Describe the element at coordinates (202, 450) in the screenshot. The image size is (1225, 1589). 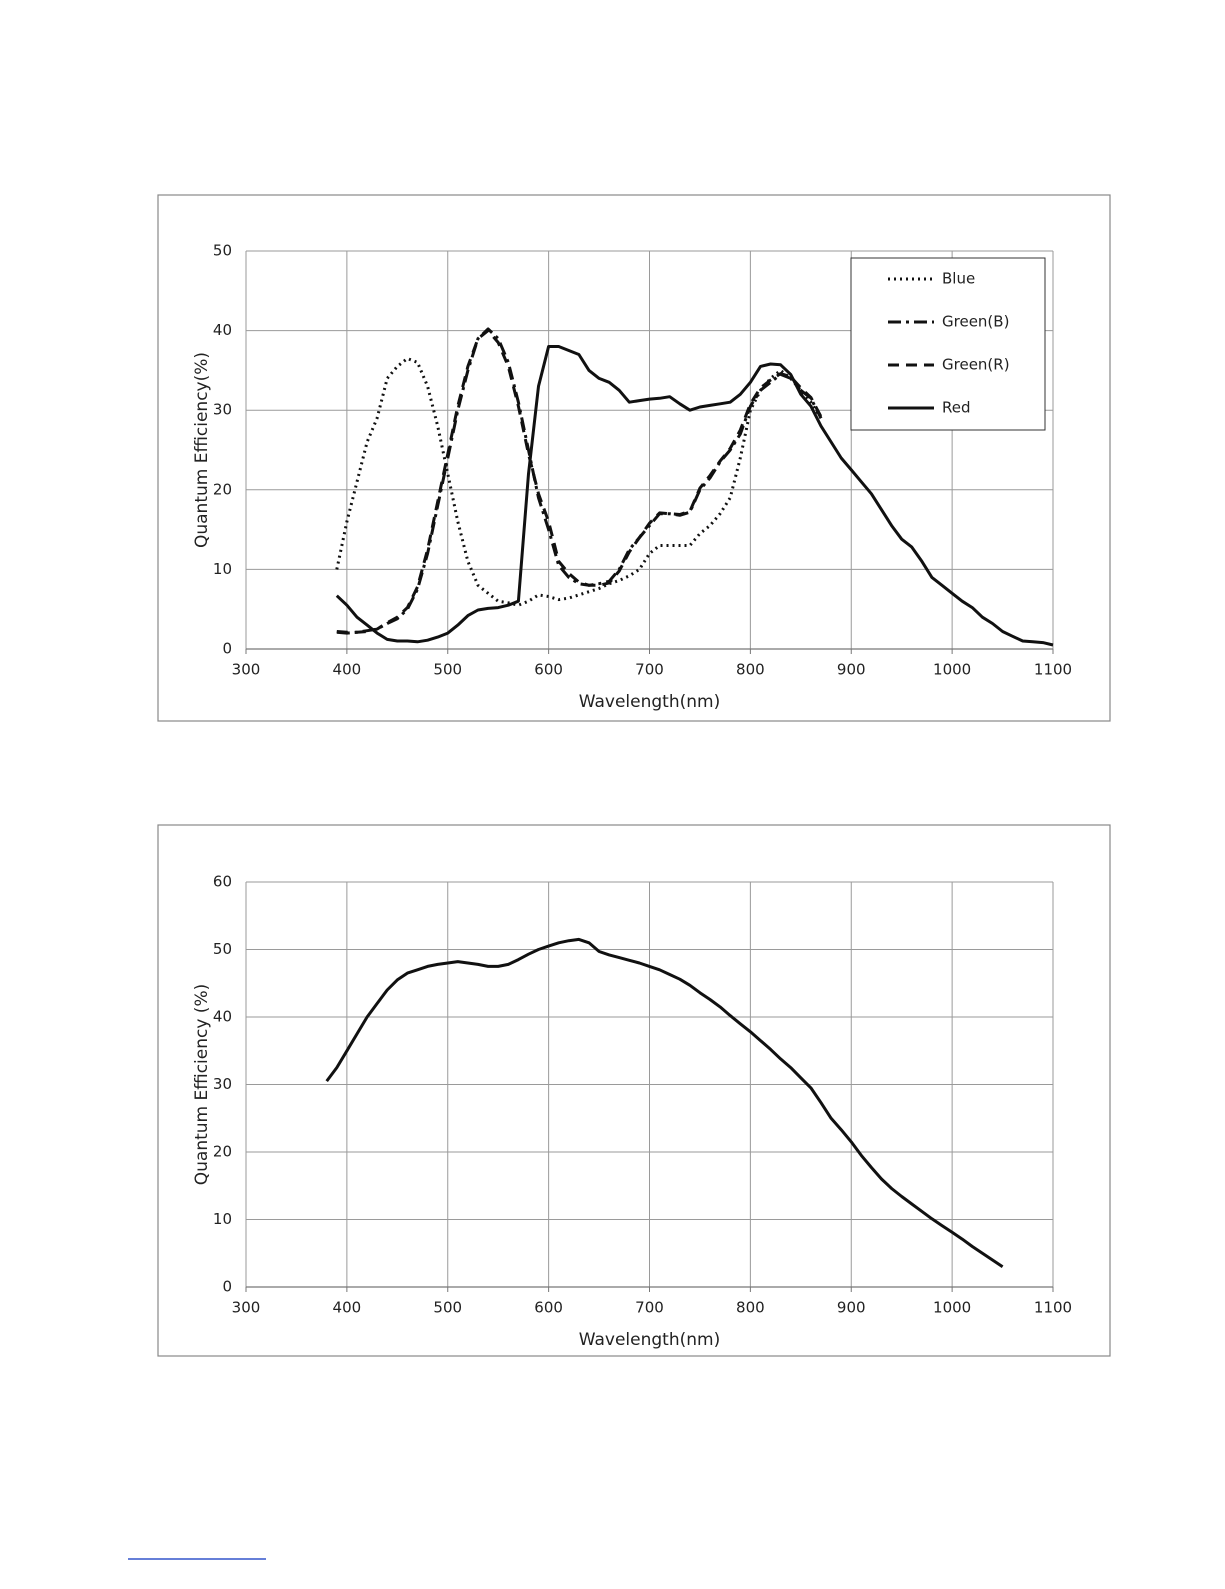
I see `y-axis-title: Quantum Efficiency(%)` at that location.